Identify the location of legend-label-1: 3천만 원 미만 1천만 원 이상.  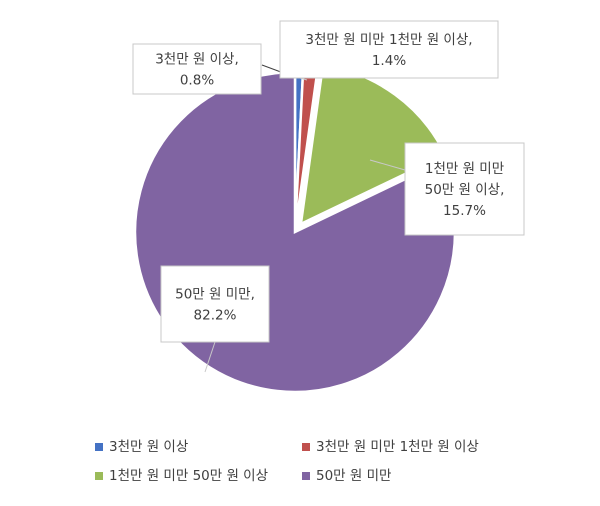
(397, 447).